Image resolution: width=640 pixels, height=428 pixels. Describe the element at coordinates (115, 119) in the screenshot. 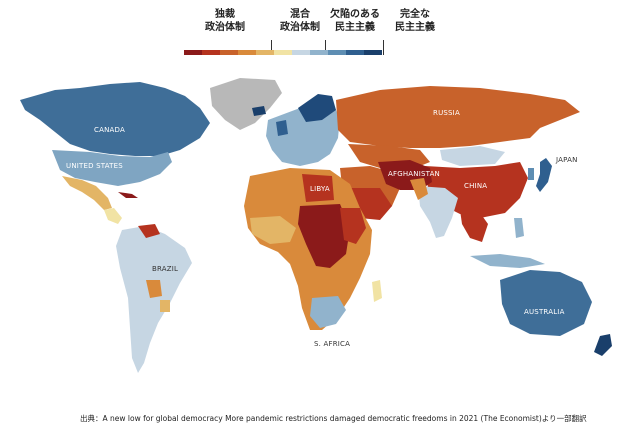

I see `canada-region` at that location.